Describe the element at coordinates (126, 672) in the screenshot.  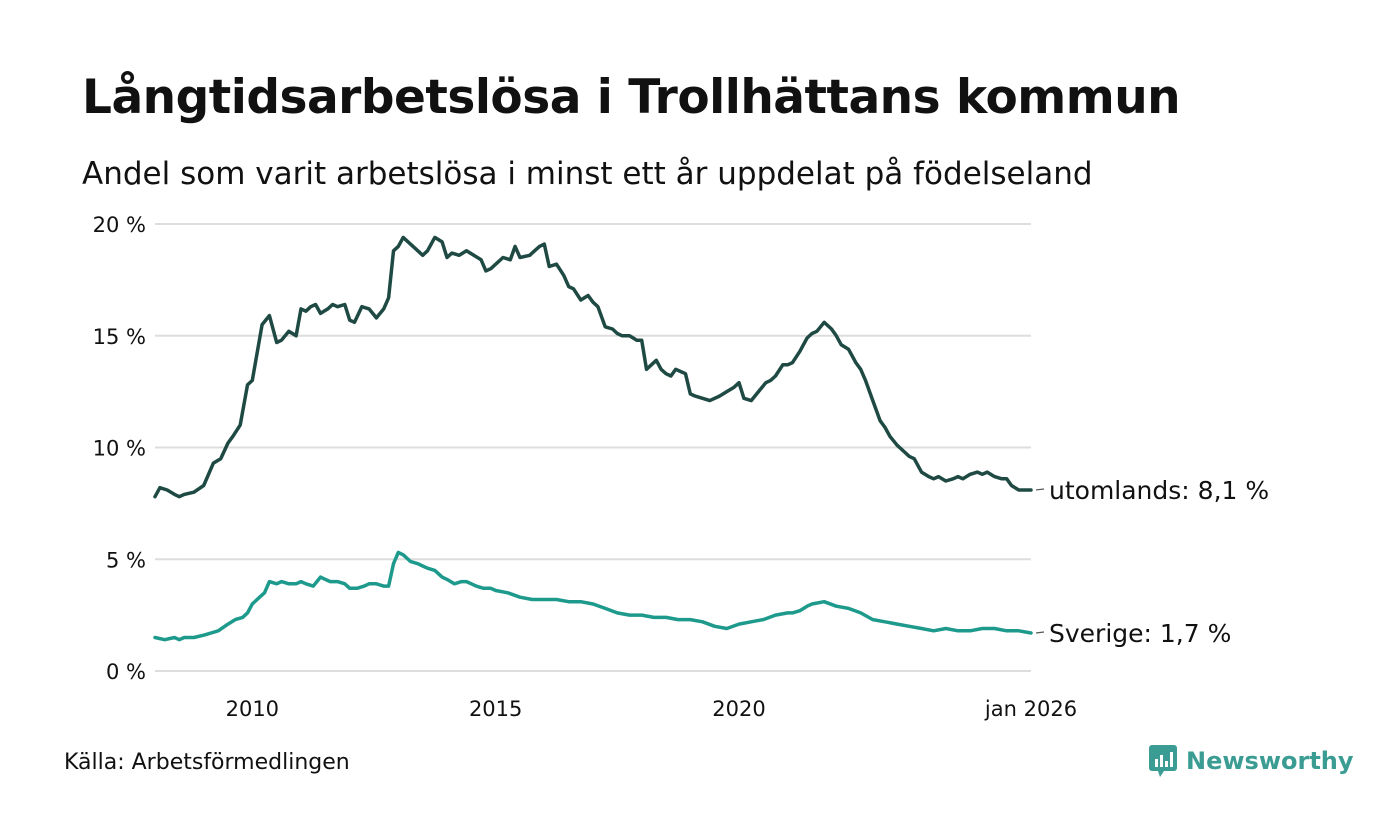
I see `y-tick-label: 0 %` at that location.